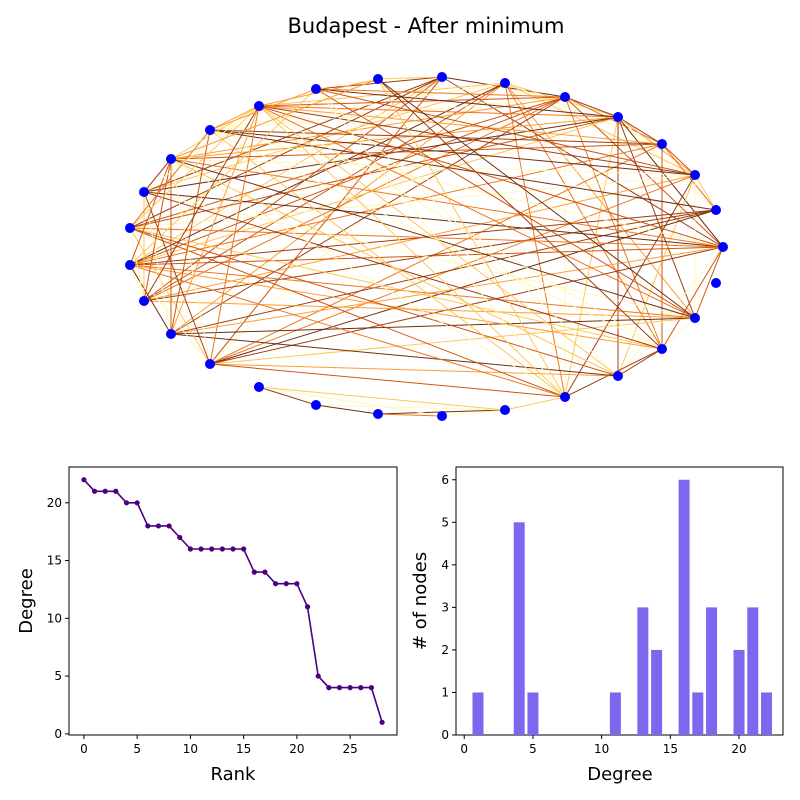 This screenshot has width=800, height=800. I want to click on degree-rank-line, so click(233, 601).